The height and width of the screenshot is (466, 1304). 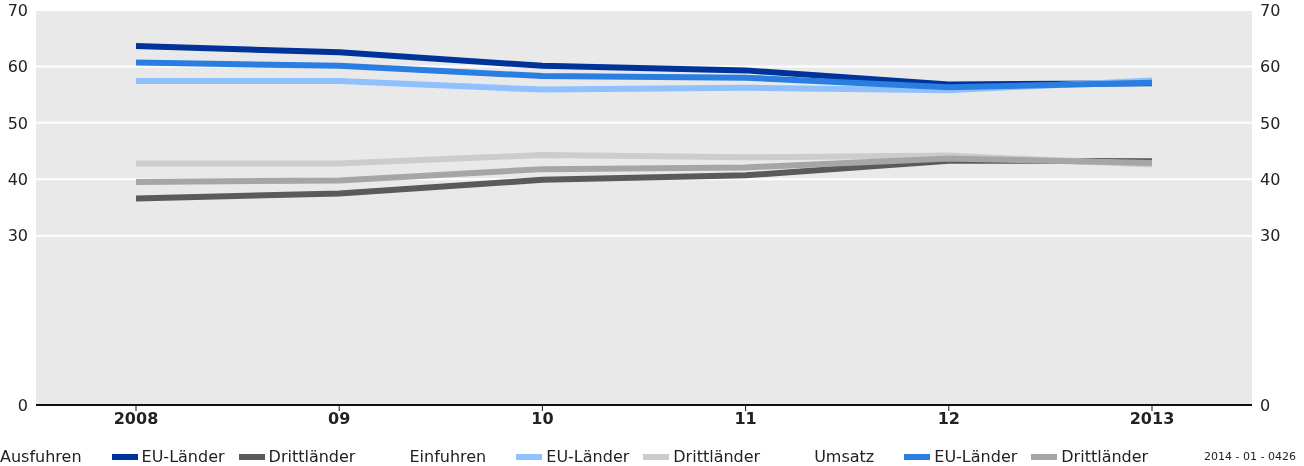 What do you see at coordinates (1270, 236) in the screenshot?
I see `y2-tick-label: 30` at bounding box center [1270, 236].